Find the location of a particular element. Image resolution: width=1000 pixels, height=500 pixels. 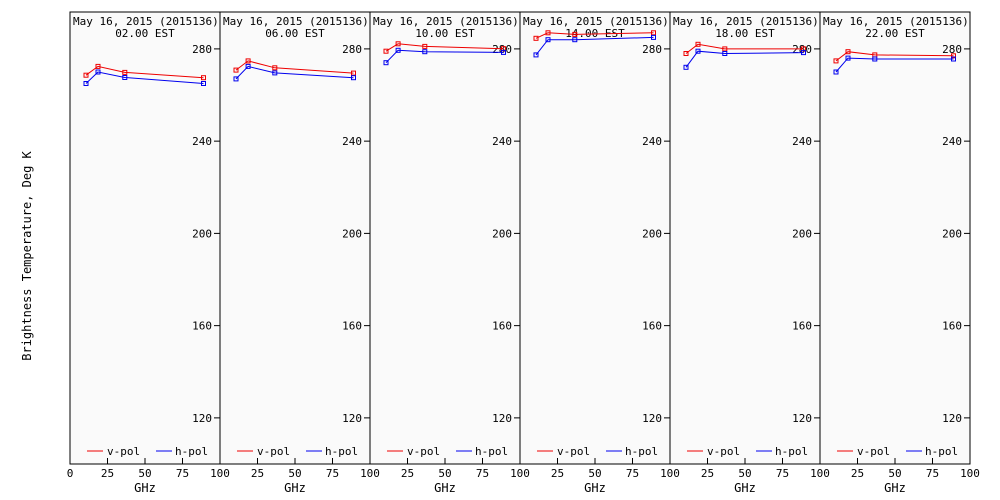

panel-frame is located at coordinates (745, 238).